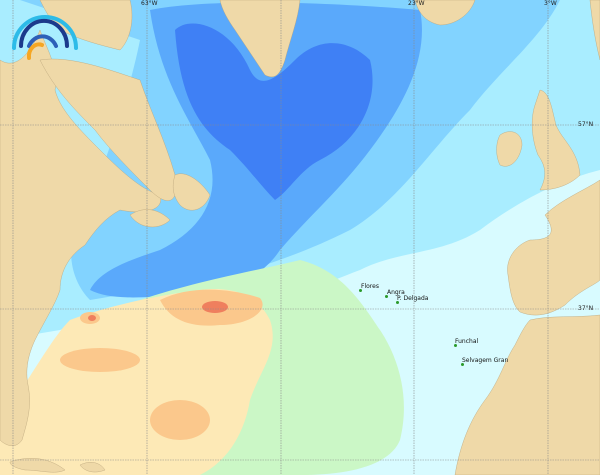  Describe the element at coordinates (594, 30) in the screenshot. I see `land-scandinavia` at that location.